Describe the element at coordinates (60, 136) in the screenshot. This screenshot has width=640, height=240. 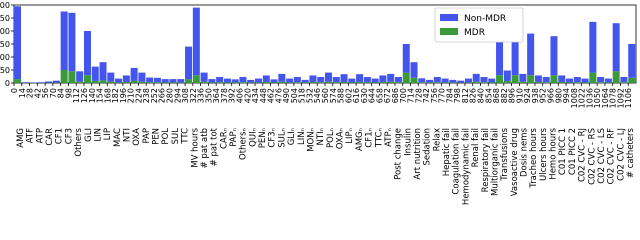
I see `feature-label: CF1` at that location.